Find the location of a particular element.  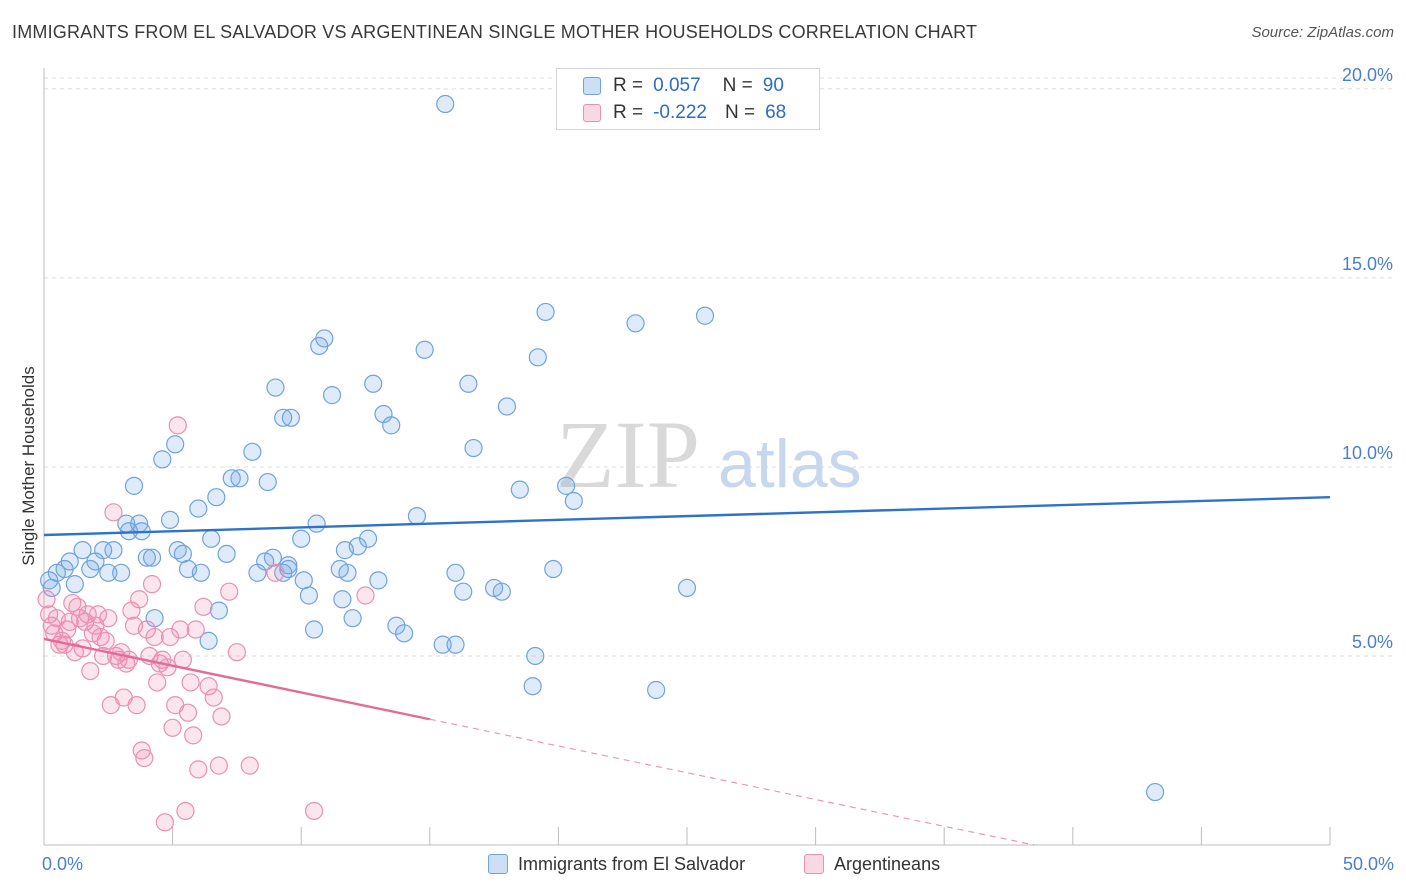

legend-row-pink: R = -0.222 N = 68 is located at coordinates (684, 113).